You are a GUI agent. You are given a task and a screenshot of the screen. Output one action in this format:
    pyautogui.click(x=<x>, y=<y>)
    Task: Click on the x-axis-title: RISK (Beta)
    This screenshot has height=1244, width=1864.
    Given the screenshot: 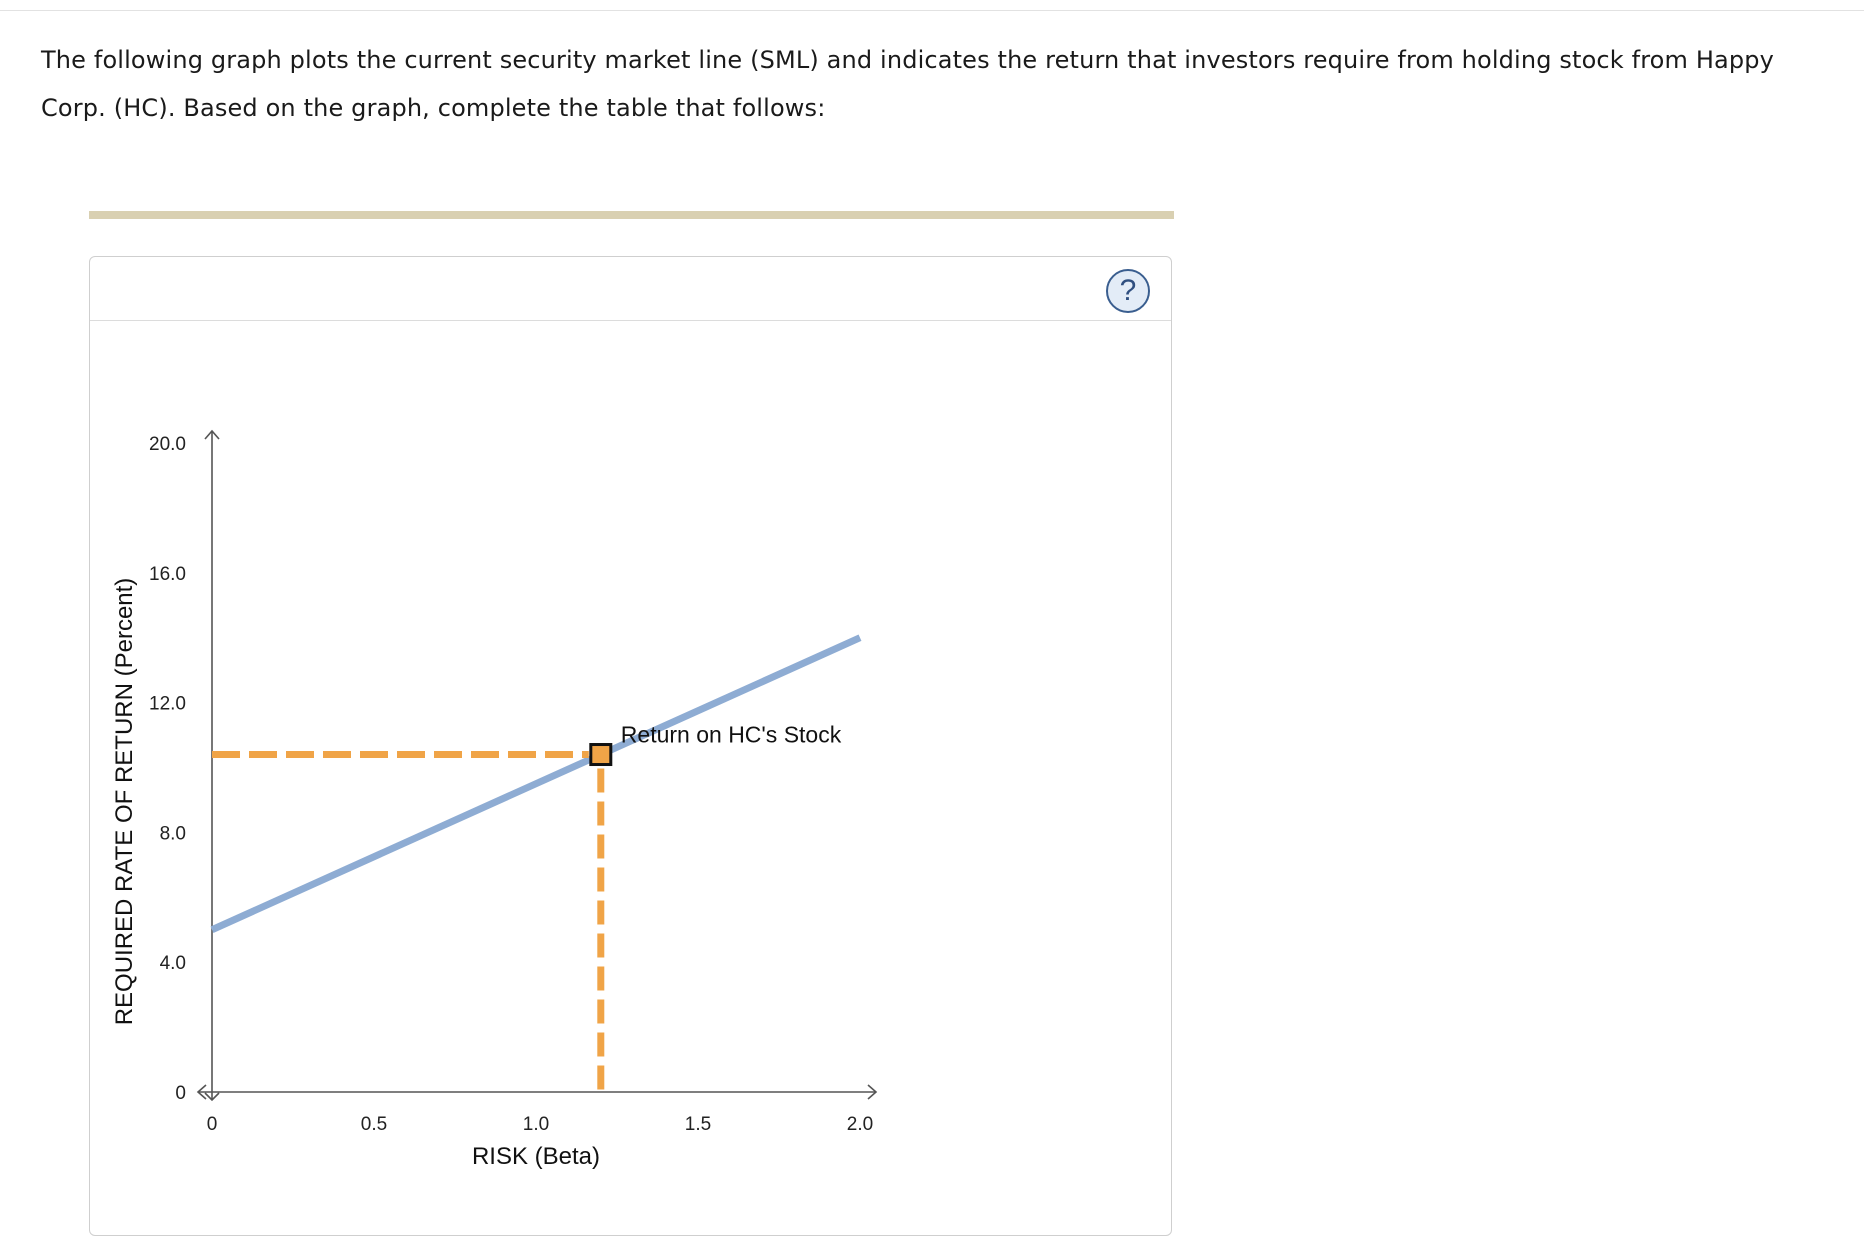 What is the action you would take?
    pyautogui.click(x=536, y=1156)
    